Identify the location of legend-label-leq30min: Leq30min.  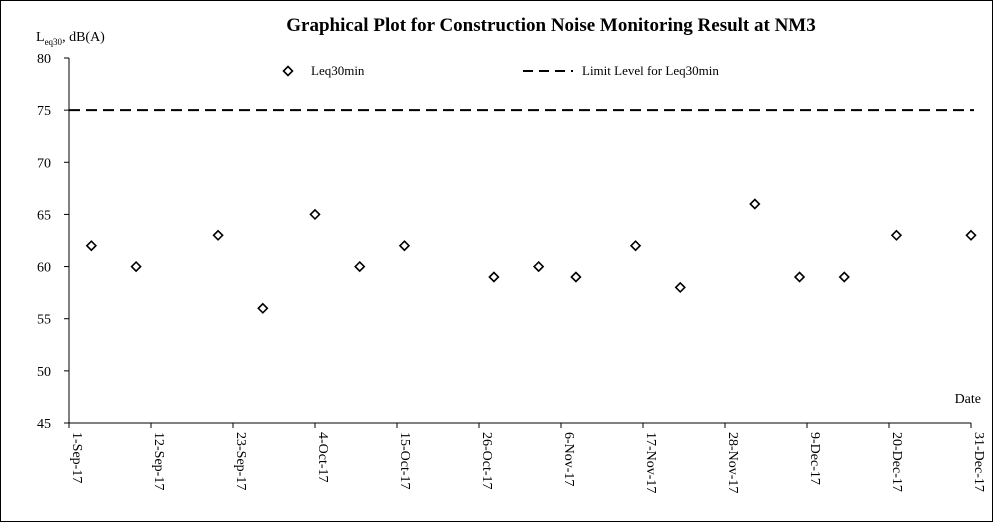
(338, 70).